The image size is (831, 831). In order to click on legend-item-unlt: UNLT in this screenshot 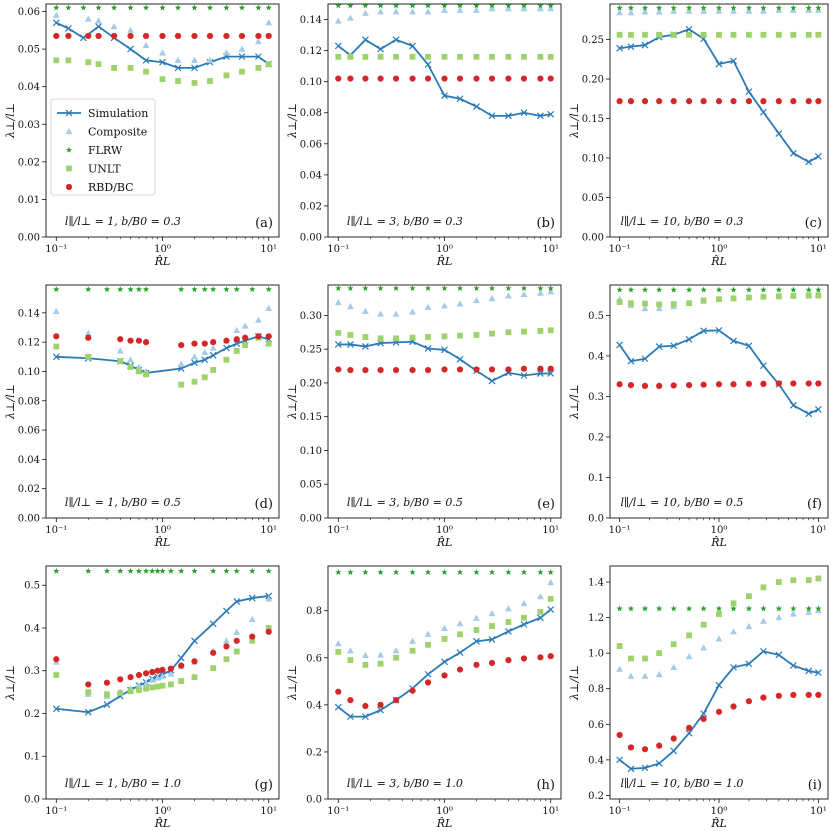, I will do `click(93, 169)`.